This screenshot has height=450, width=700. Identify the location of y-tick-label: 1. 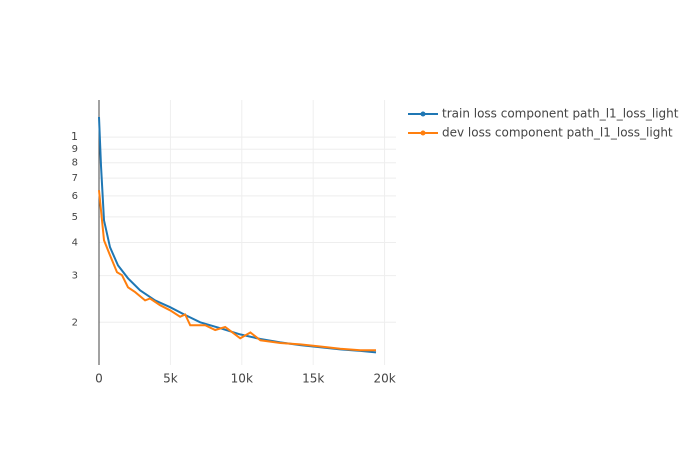
(74, 136).